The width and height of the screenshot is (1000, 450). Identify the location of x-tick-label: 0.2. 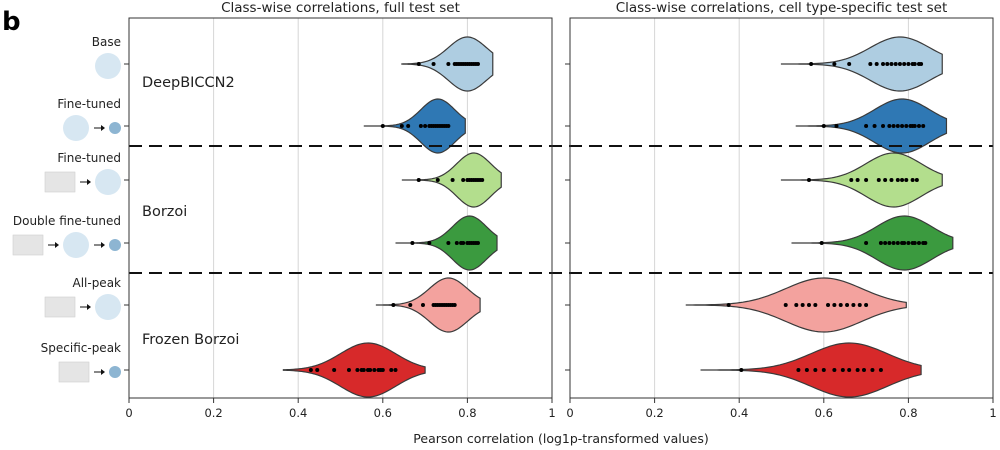
(654, 413).